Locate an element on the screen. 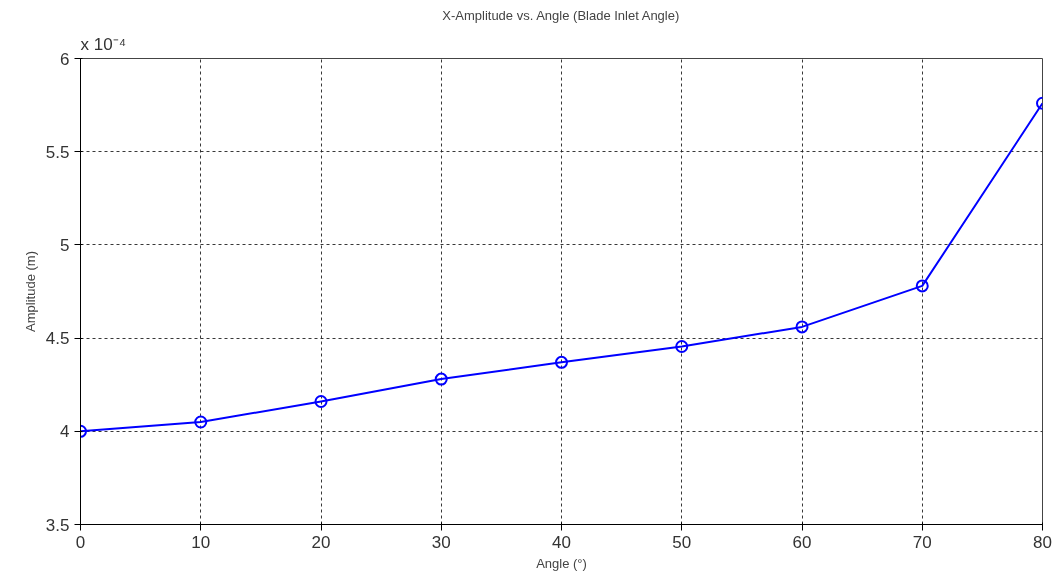  x-tick-label: 20 is located at coordinates (321, 542).